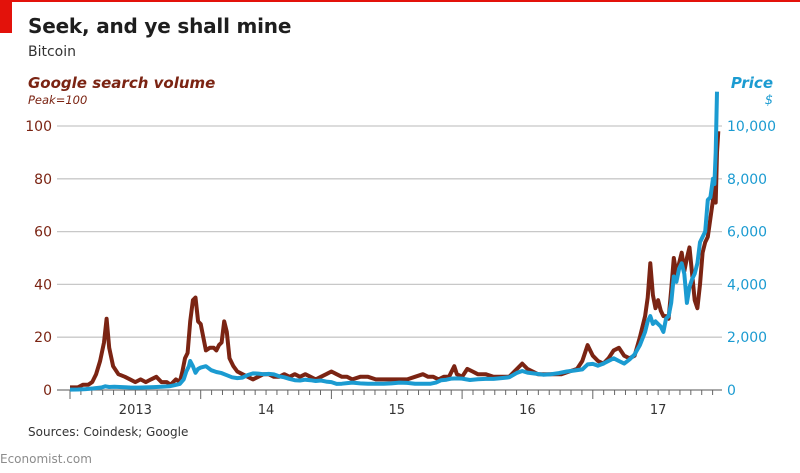 This screenshot has height=473, width=800. What do you see at coordinates (400, 1) in the screenshot?
I see `top-accent-rule` at bounding box center [400, 1].